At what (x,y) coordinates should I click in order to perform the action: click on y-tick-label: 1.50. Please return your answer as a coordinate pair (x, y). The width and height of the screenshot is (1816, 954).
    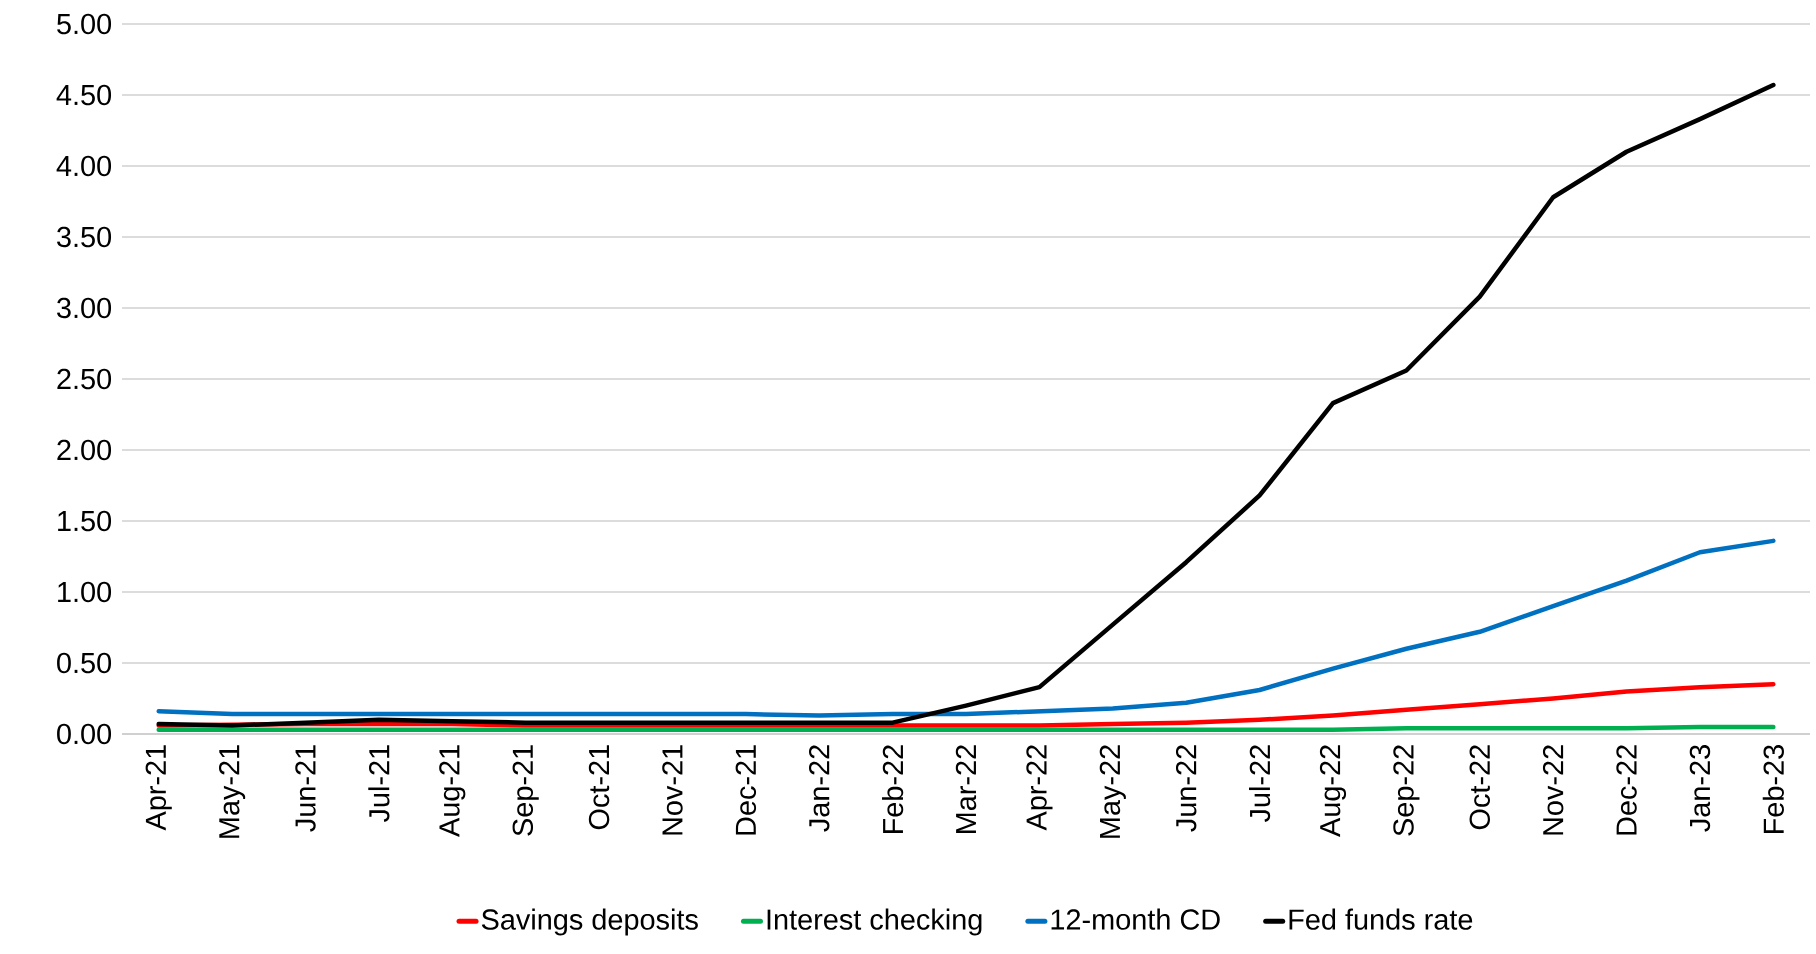
    Looking at the image, I should click on (85, 521).